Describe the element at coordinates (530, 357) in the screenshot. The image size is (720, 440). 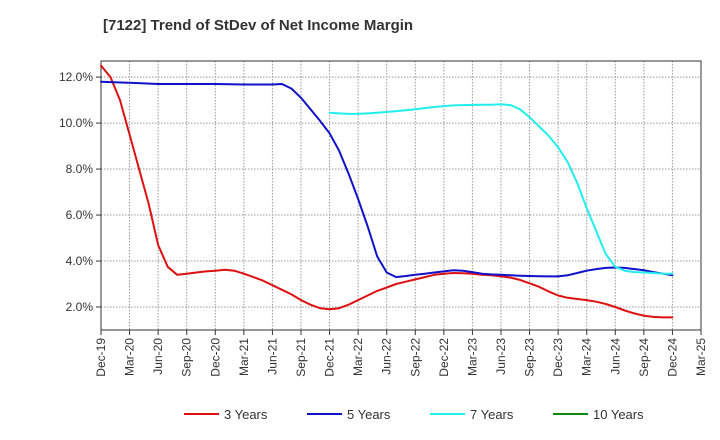
I see `x-tick-label: Sep-23` at that location.